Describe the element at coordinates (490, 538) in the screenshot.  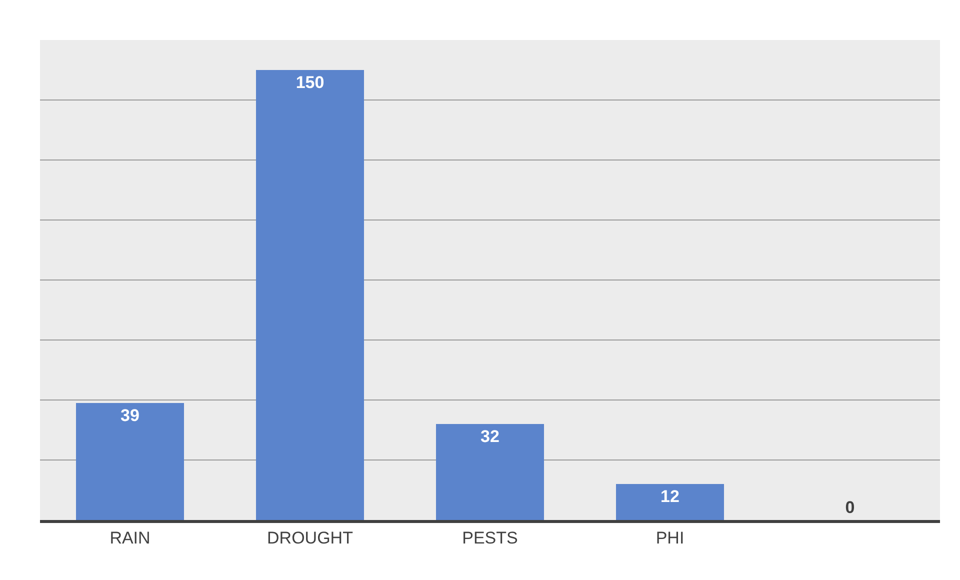
I see `x-tick-label: PESTS` at that location.